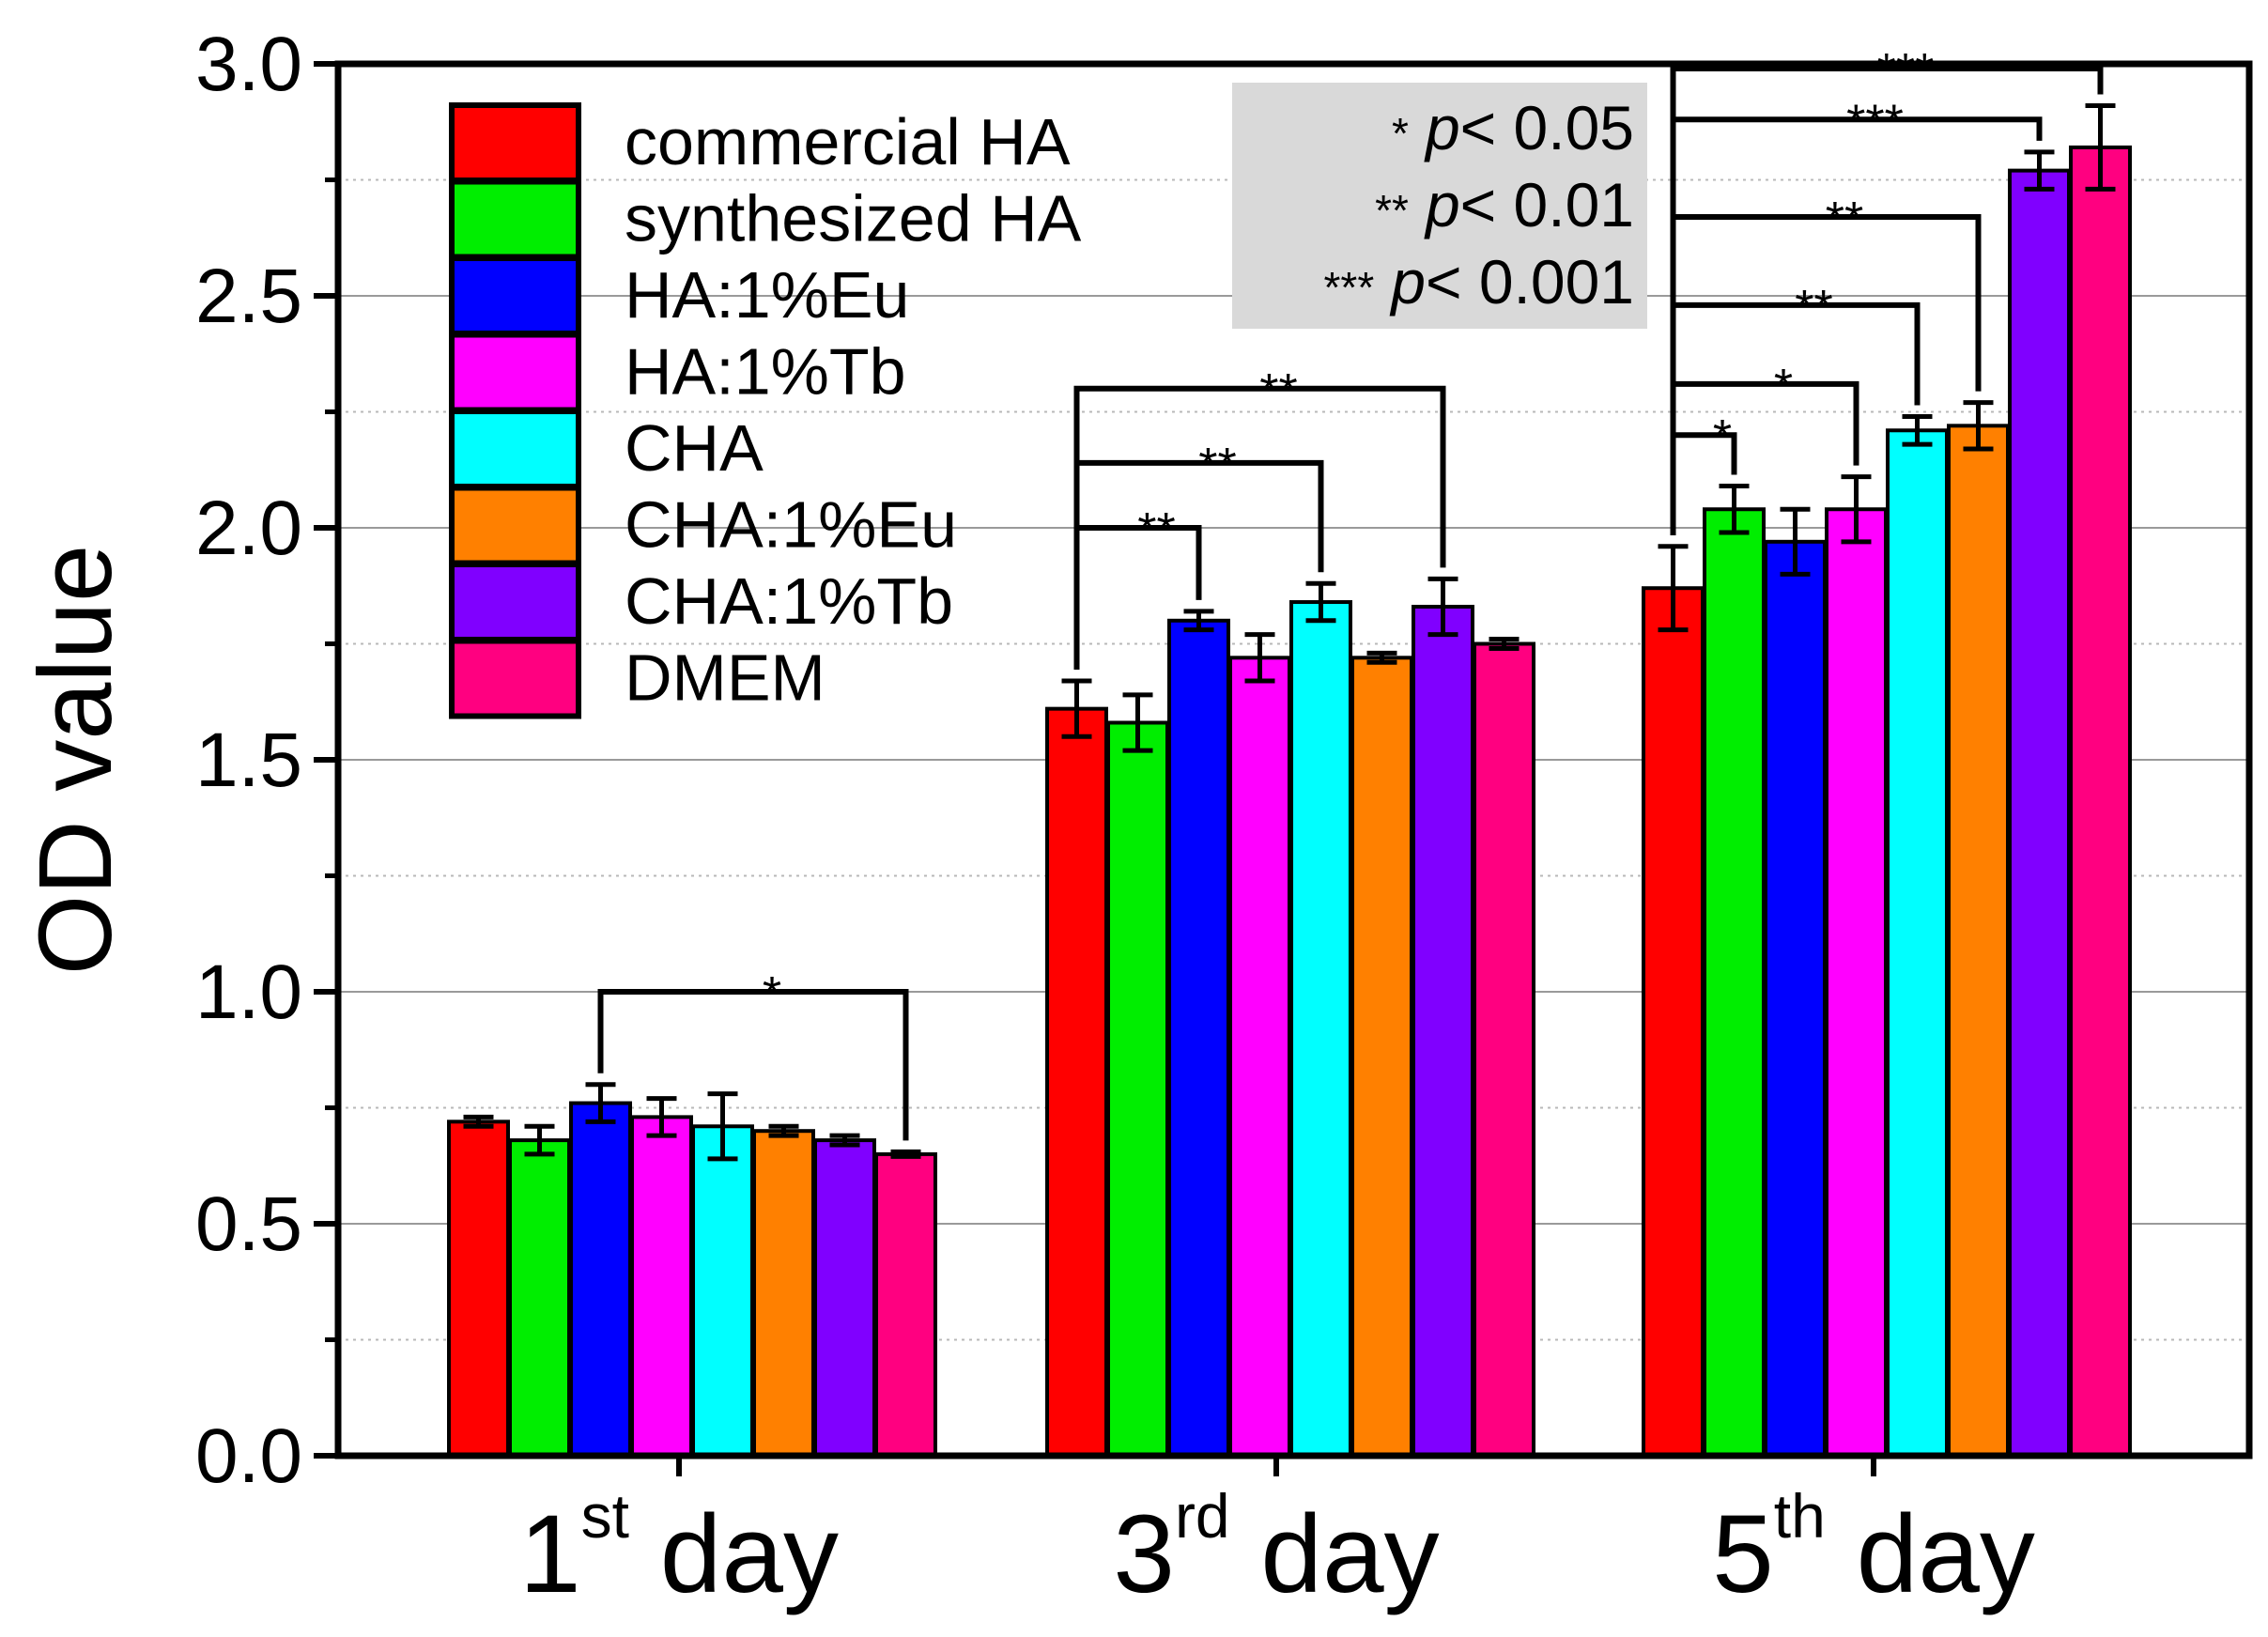 The image size is (2268, 1637). I want to click on y-tick-label: 2.0, so click(249, 528).